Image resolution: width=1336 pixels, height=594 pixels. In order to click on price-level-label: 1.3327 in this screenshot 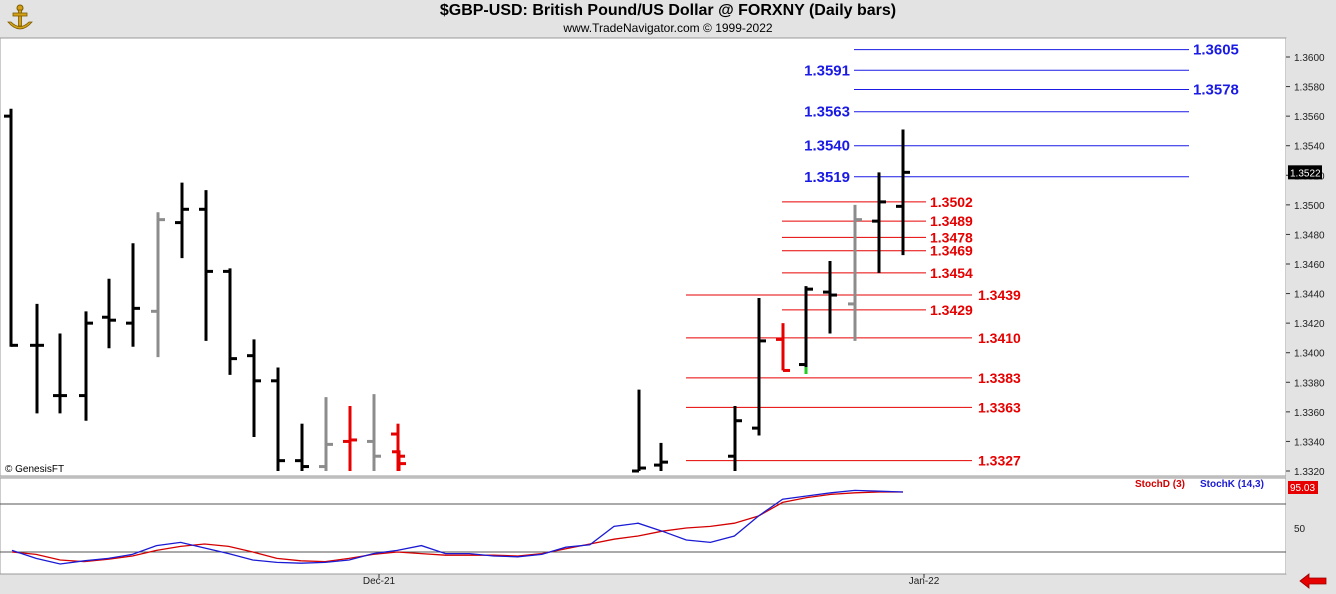, I will do `click(999, 461)`.